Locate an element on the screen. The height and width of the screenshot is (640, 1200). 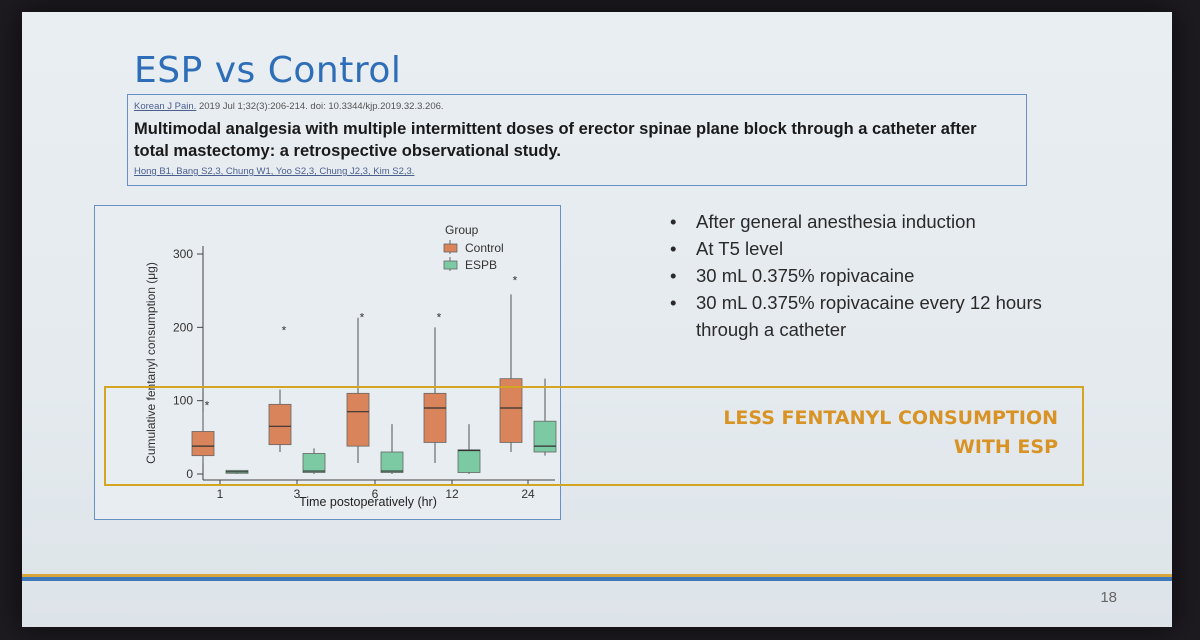
y-tick-label: 300 is located at coordinates (183, 254).